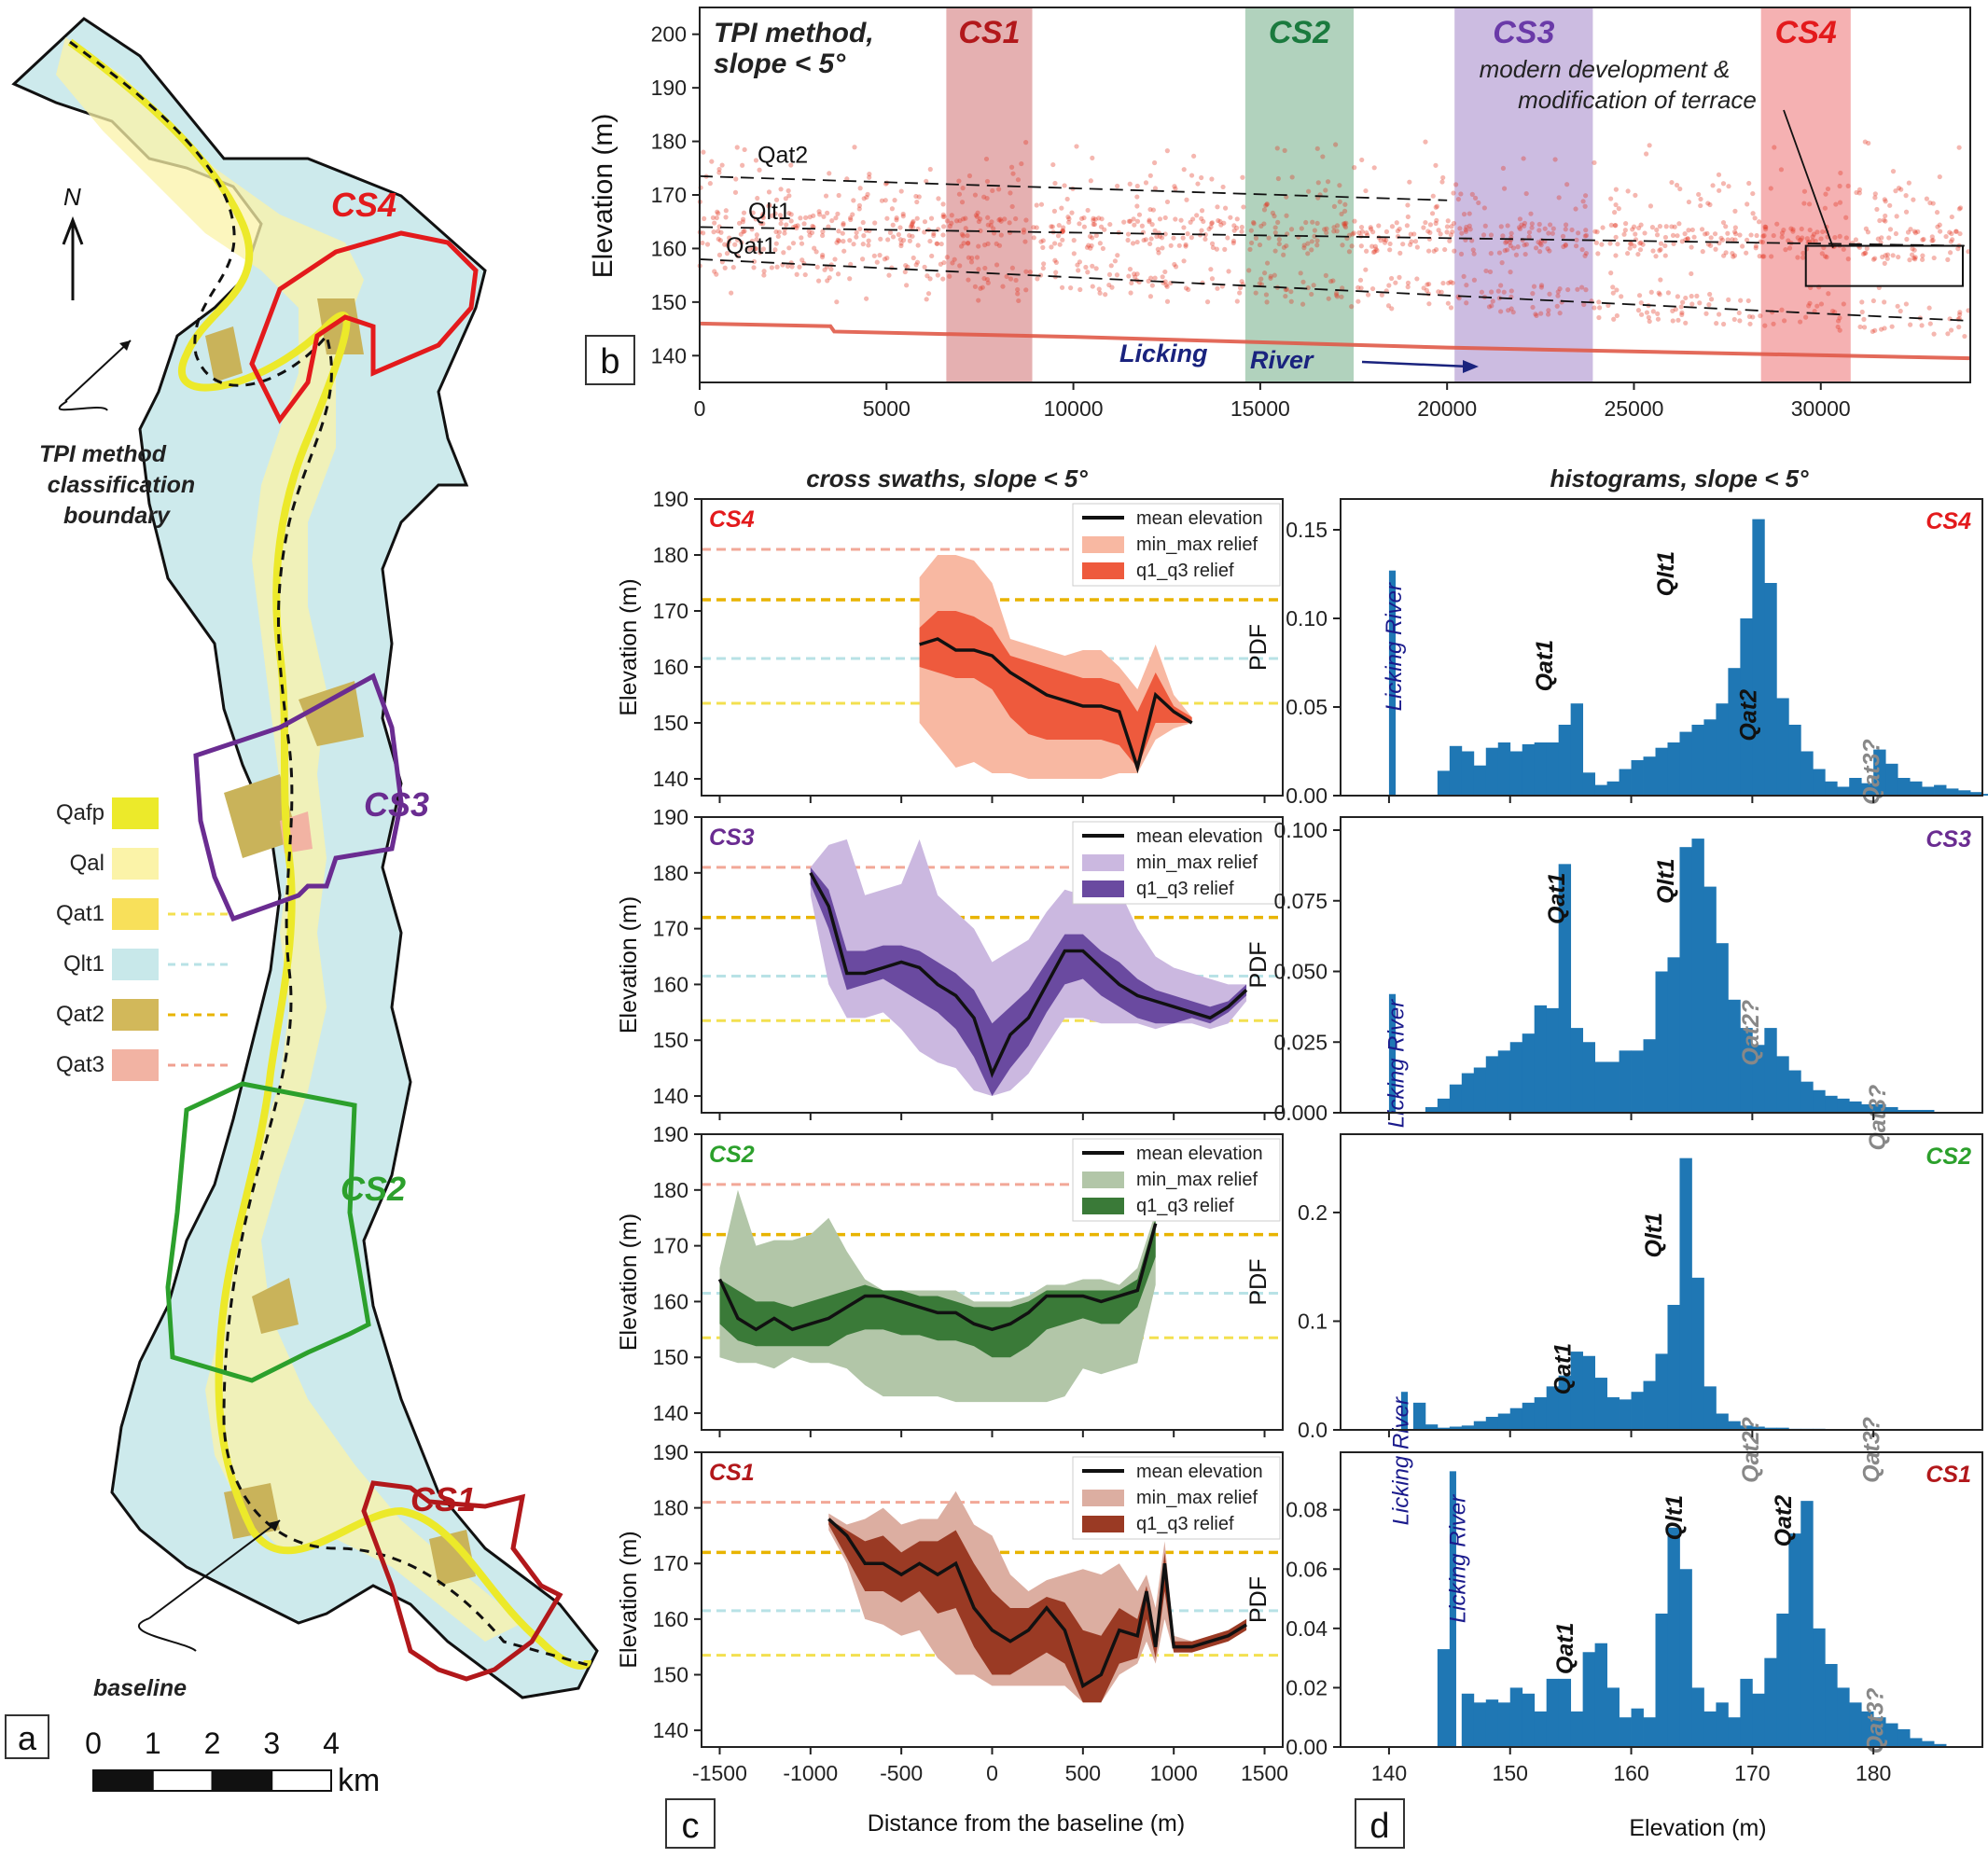 This screenshot has height=1858, width=1988. Describe the element at coordinates (1260, 408) in the screenshot. I see `profile-xtick-label: 15000` at that location.